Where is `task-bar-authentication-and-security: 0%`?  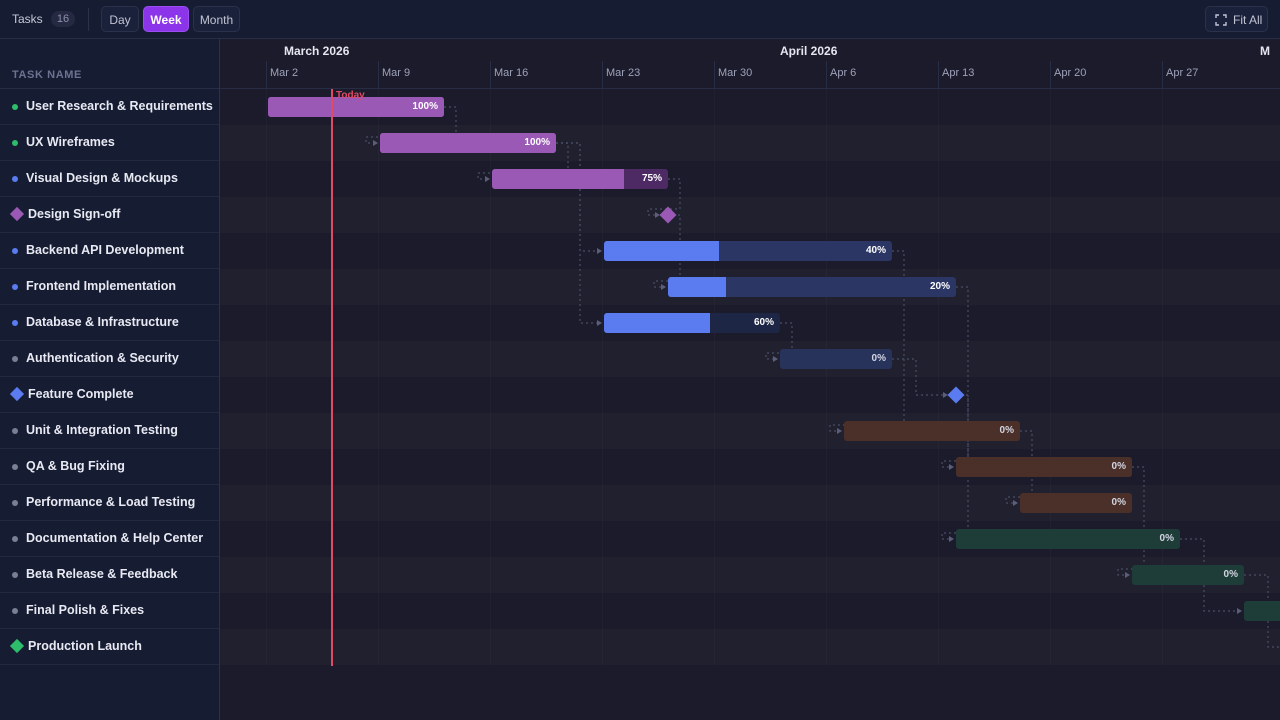
task-bar-authentication-and-security: 0% is located at coordinates (836, 359).